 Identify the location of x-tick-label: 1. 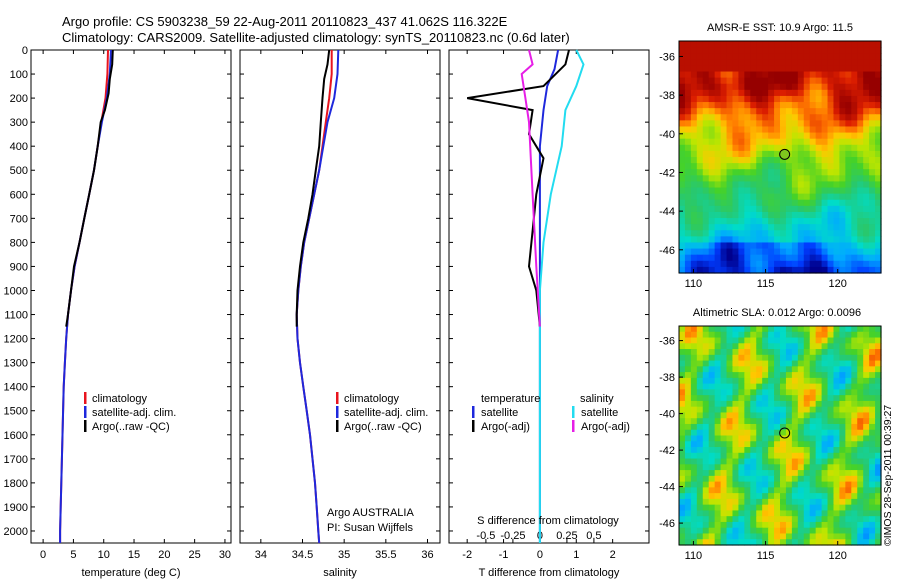
(576, 555).